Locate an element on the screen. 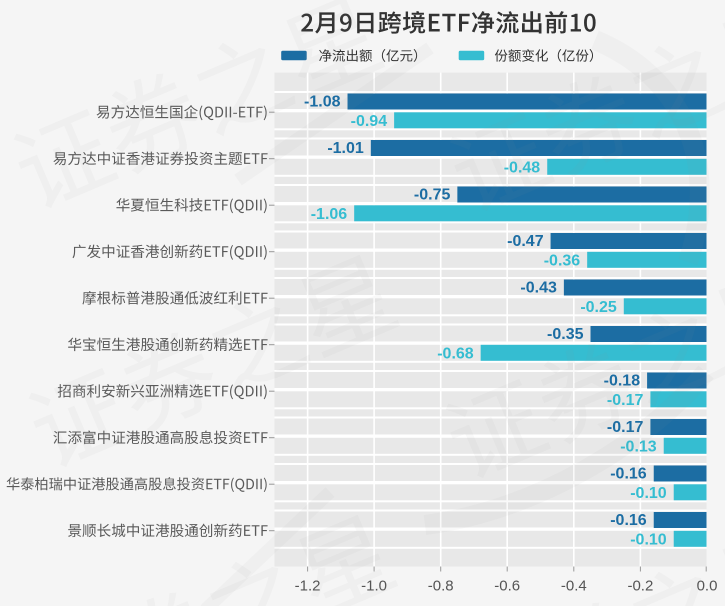 The width and height of the screenshot is (725, 606). svg-text: -0.4 is located at coordinates (574, 586).